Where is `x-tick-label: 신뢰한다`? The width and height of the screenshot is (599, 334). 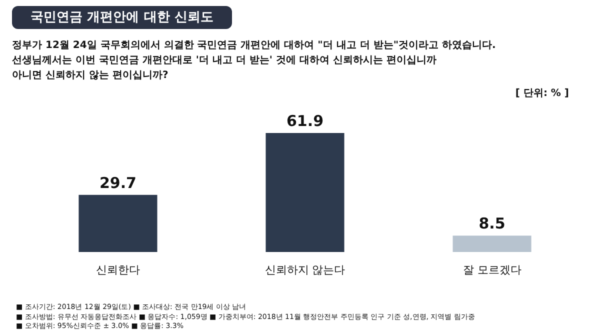 x-tick-label: 신뢰한다 is located at coordinates (118, 270).